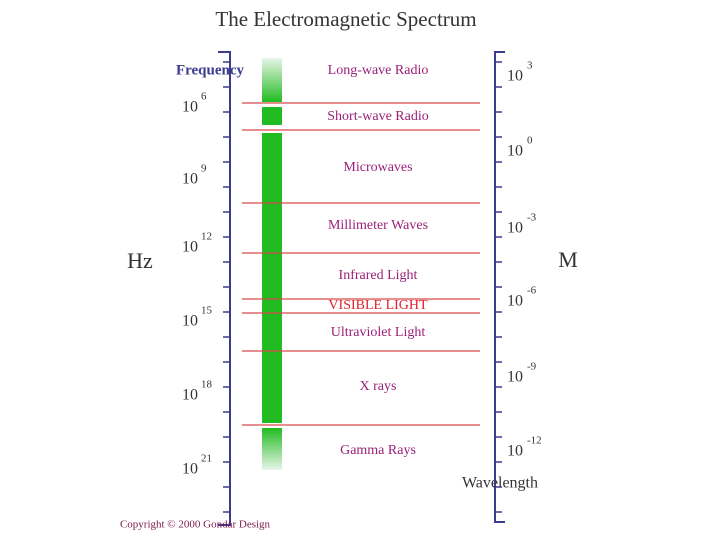 The image size is (720, 540). I want to click on frequency-tick-exponent: 18, so click(207, 385).